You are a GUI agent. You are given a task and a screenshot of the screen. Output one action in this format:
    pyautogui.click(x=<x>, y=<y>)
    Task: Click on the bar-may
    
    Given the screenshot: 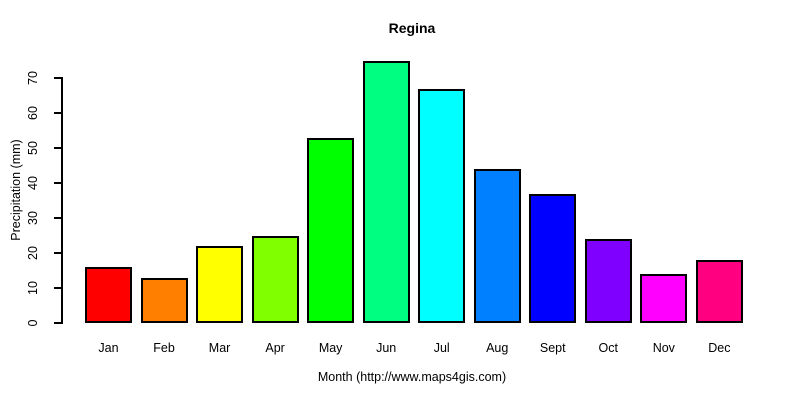 What is the action you would take?
    pyautogui.click(x=331, y=230)
    